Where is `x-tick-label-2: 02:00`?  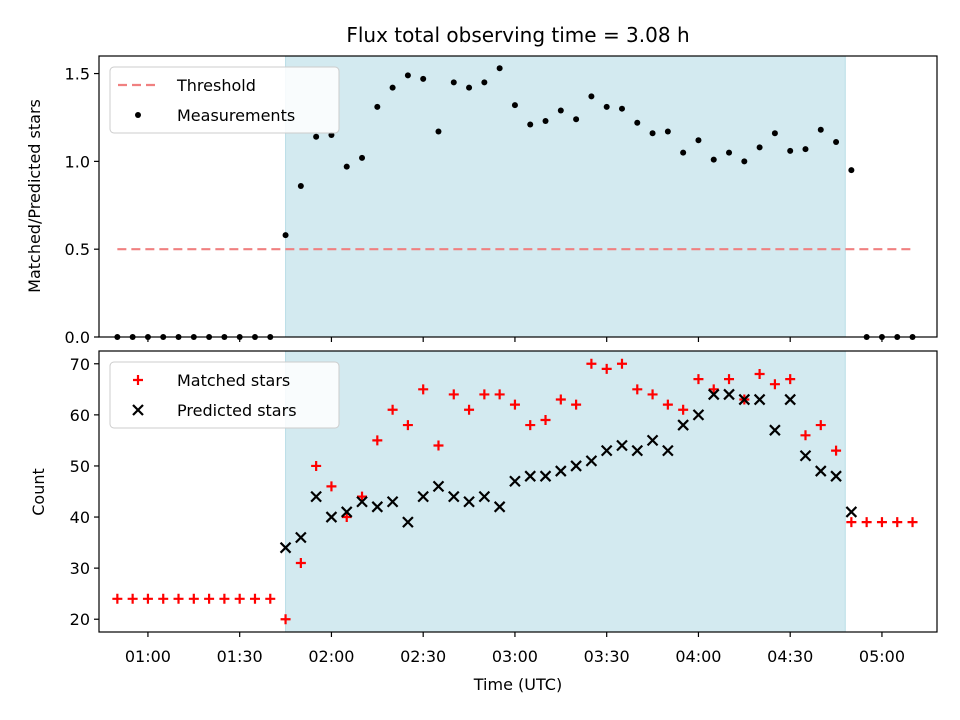
x-tick-label-2: 02:00 is located at coordinates (331, 656).